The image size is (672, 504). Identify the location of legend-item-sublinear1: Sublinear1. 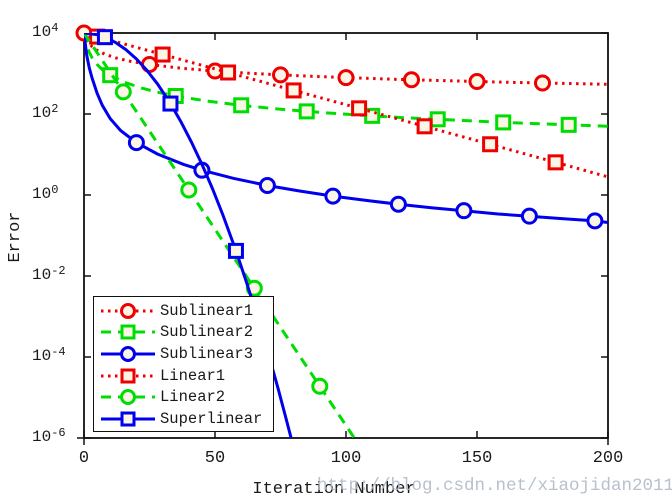
(186, 311).